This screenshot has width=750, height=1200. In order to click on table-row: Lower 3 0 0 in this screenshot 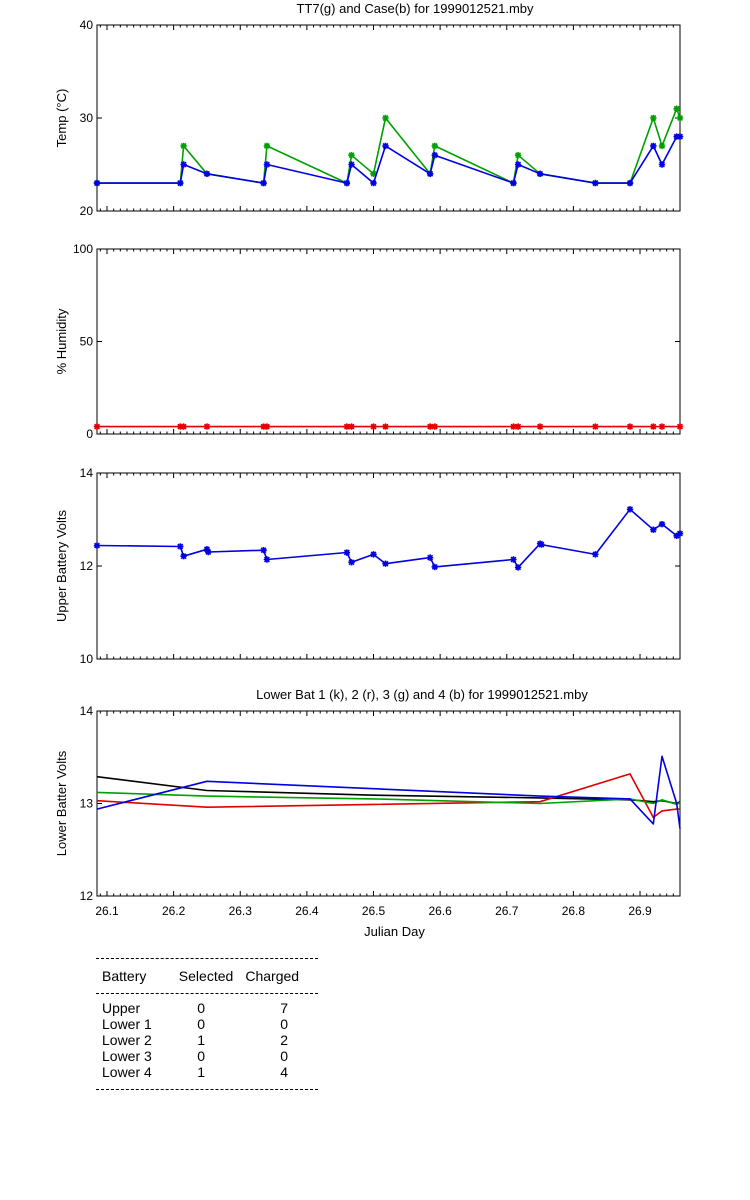, I will do `click(207, 1056)`.